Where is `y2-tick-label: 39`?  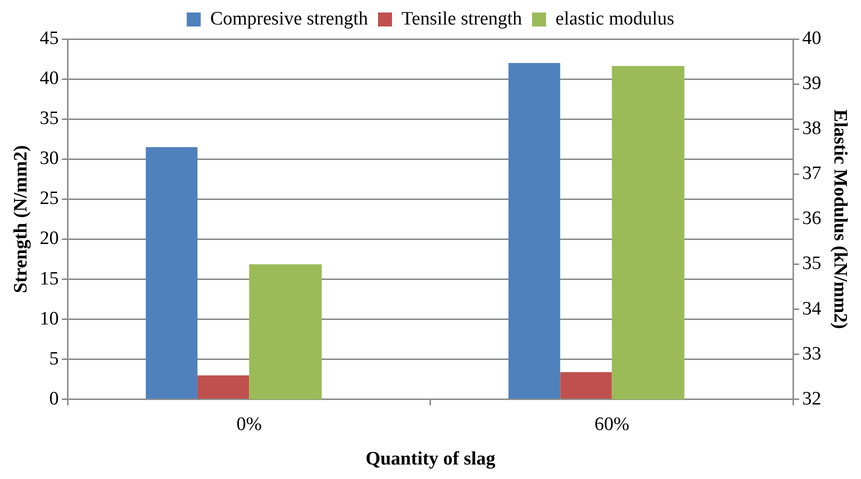
y2-tick-label: 39 is located at coordinates (812, 83).